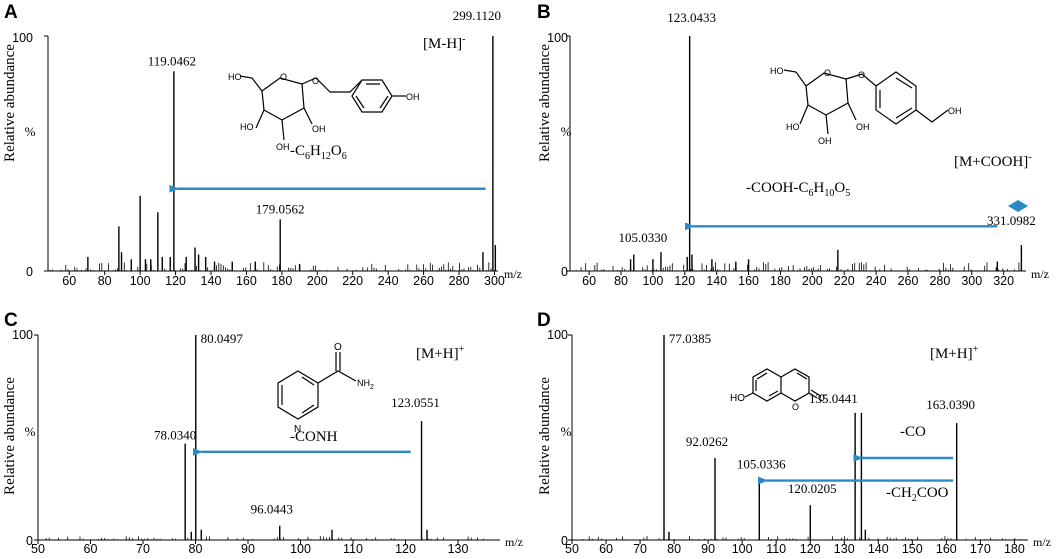 The width and height of the screenshot is (1059, 559). What do you see at coordinates (175, 435) in the screenshot?
I see `peak-label: 78.0340` at bounding box center [175, 435].